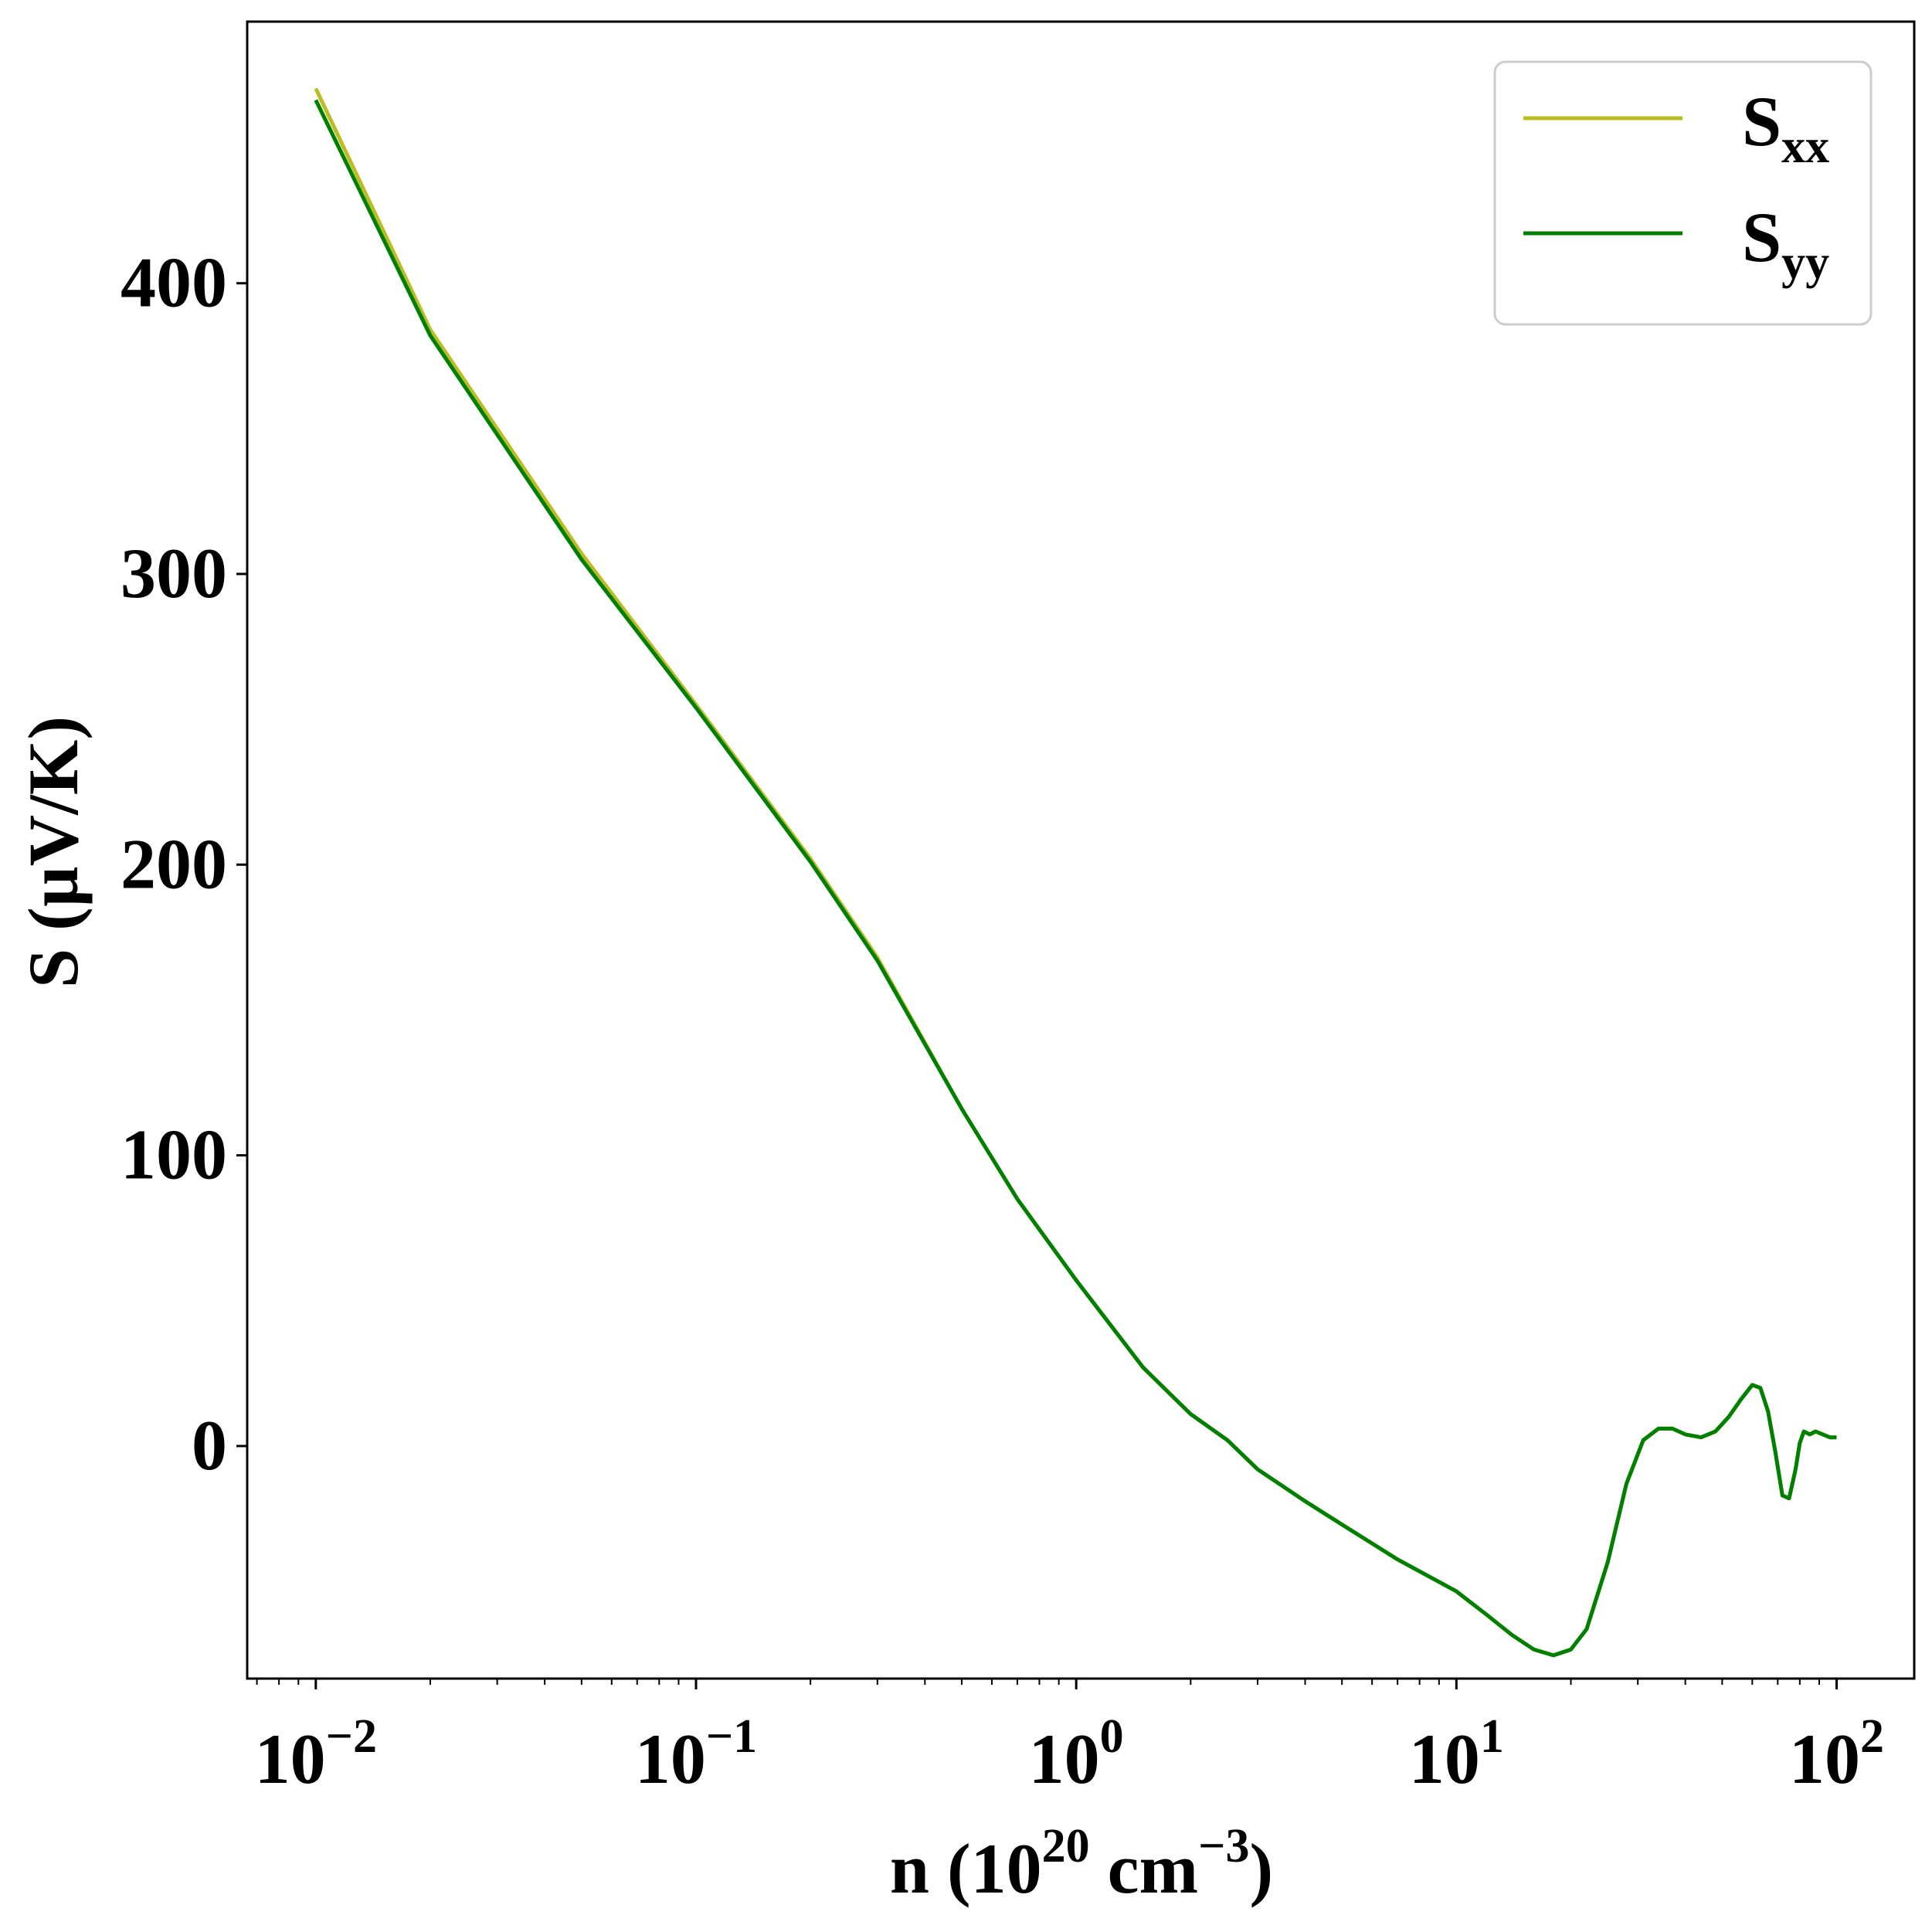 The height and width of the screenshot is (1925, 1932). I want to click on x-tick-label: 10¹, so click(1457, 1754).